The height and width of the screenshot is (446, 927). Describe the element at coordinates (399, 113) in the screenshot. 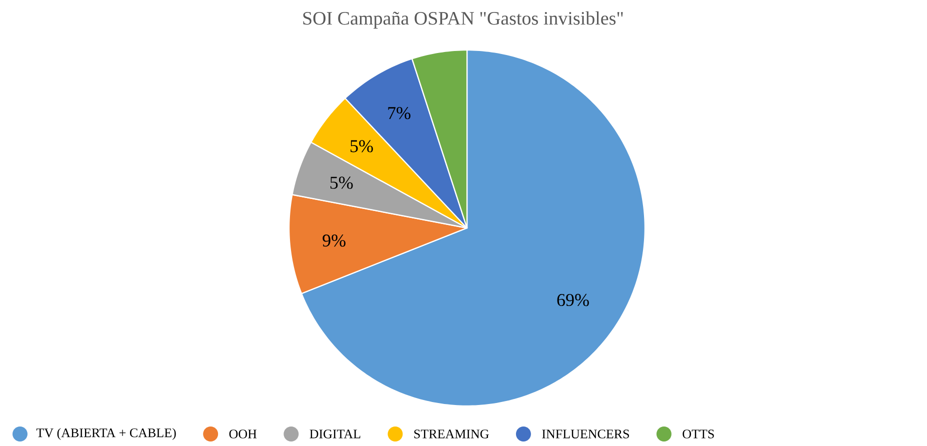

I see `data-label: 7%` at that location.